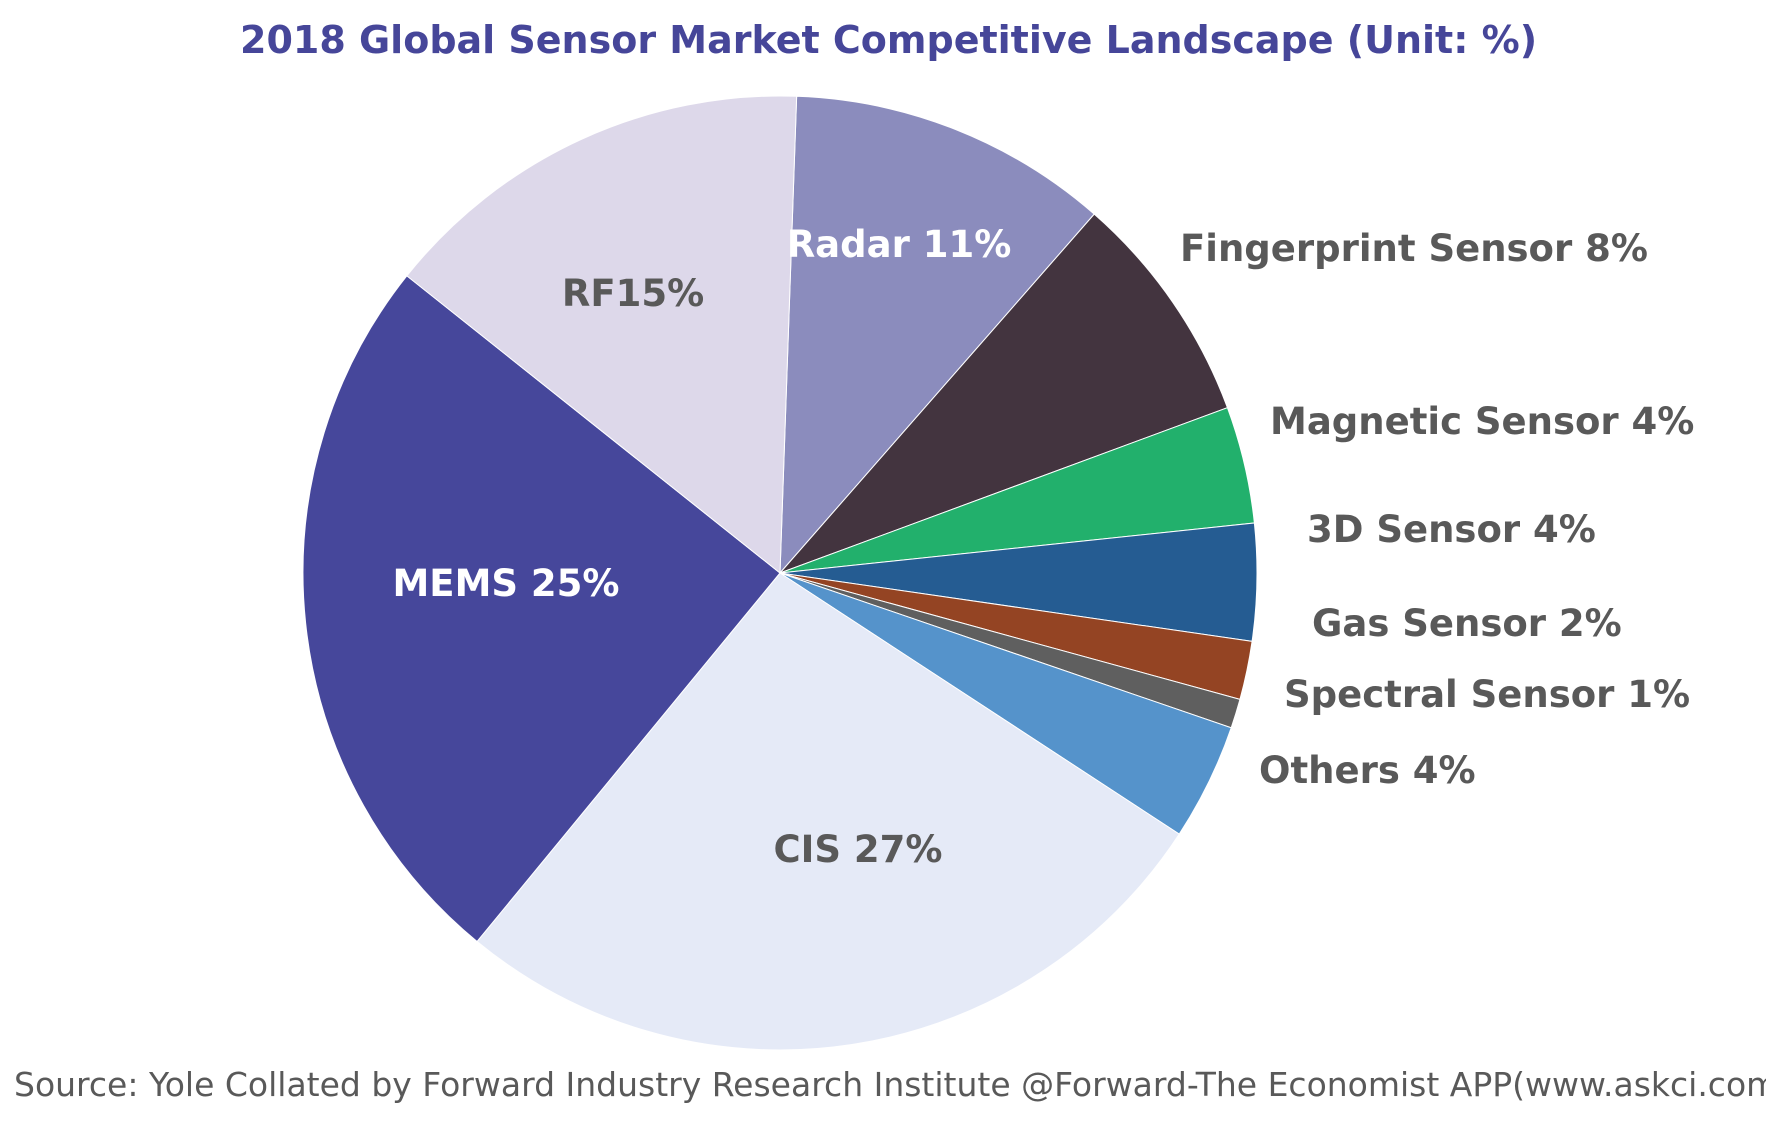 The image size is (1766, 1130). I want to click on pie-label-others-4: Others 4%, so click(1367, 770).